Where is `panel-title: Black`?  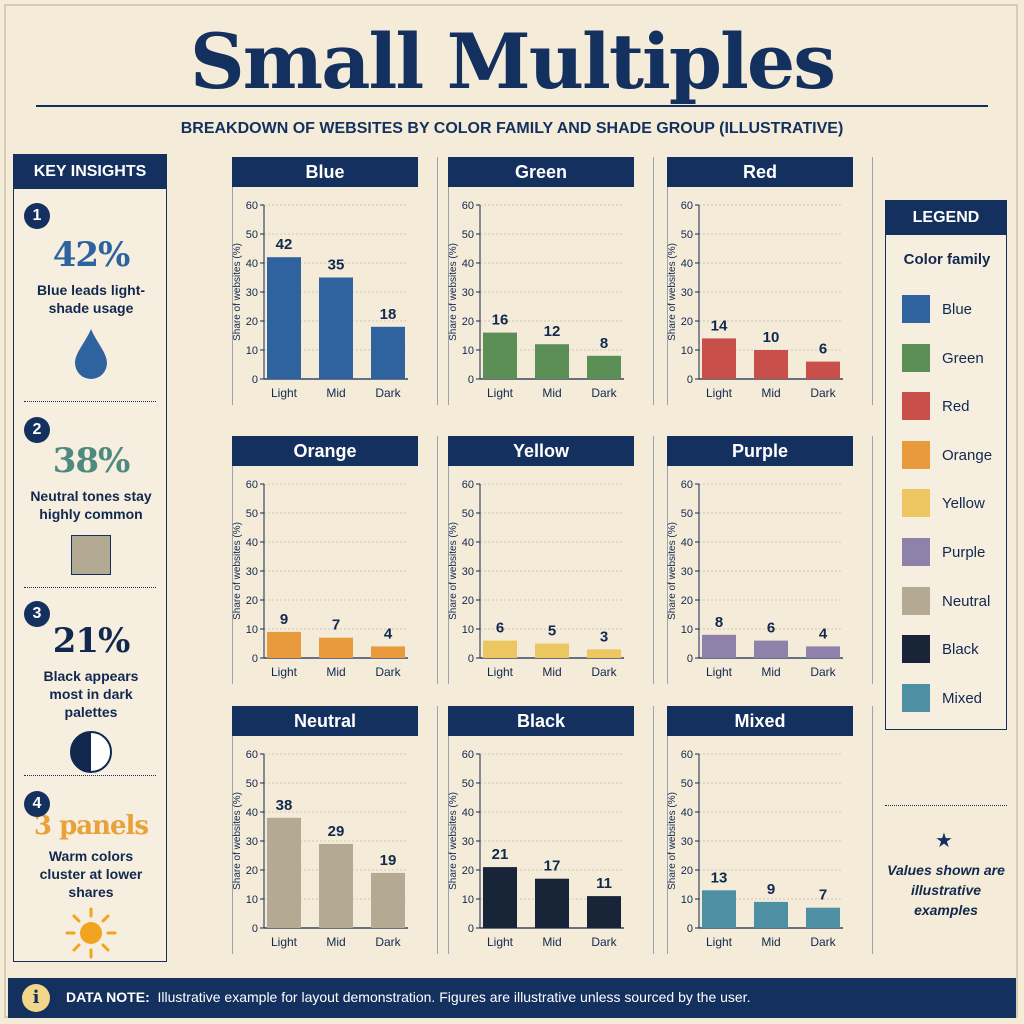 panel-title: Black is located at coordinates (541, 721).